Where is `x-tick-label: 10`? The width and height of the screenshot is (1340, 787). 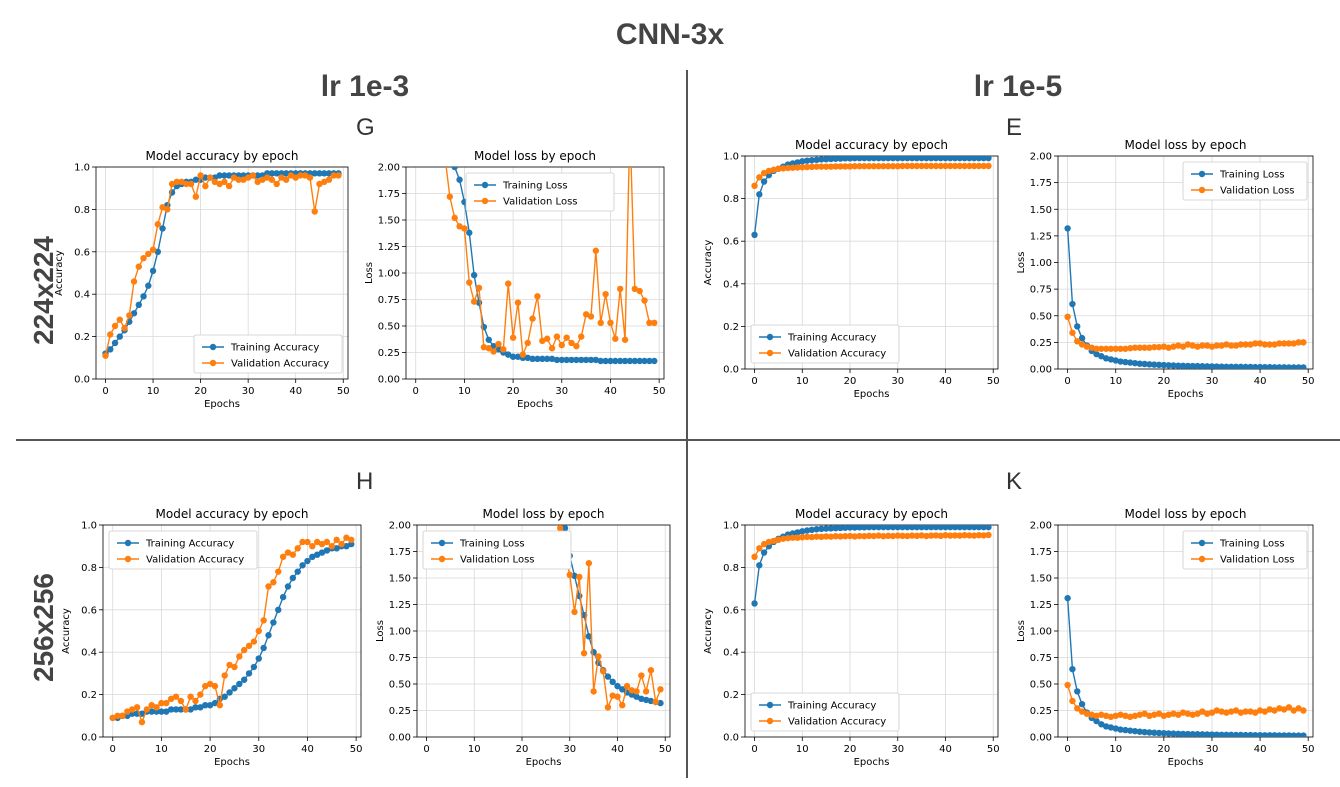
x-tick-label: 10 is located at coordinates (1115, 749).